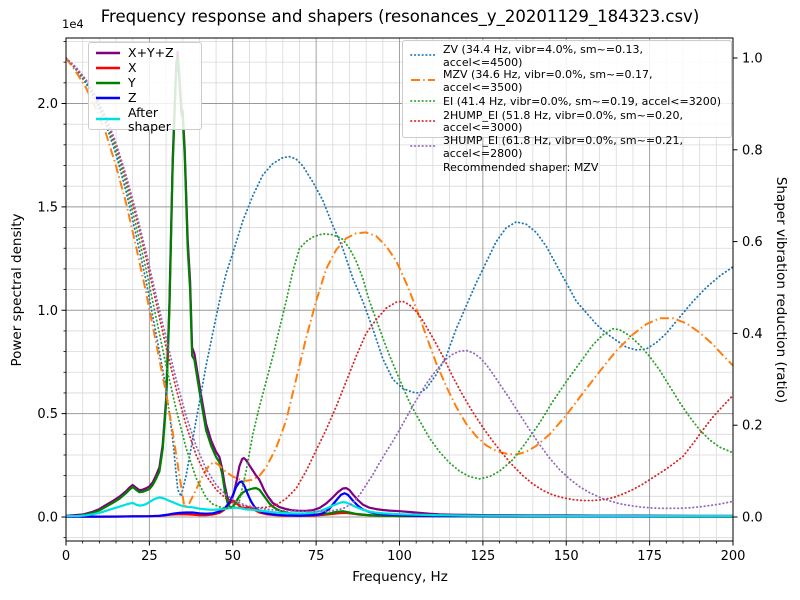  What do you see at coordinates (733, 556) in the screenshot?
I see `x-tick-label: 200` at bounding box center [733, 556].